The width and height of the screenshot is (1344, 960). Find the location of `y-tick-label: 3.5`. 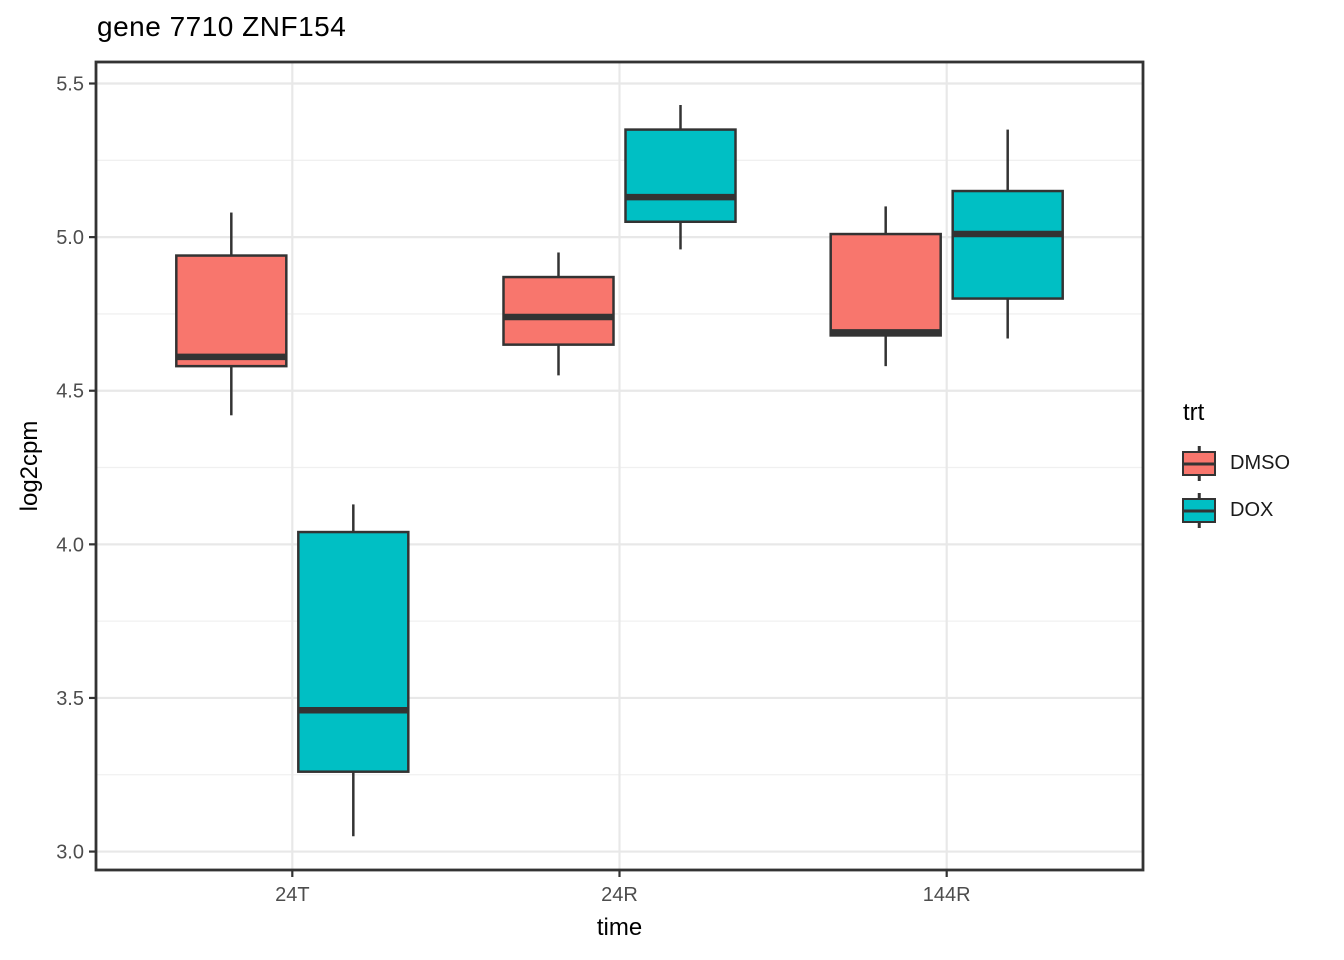

y-tick-label: 3.5 is located at coordinates (70, 699).